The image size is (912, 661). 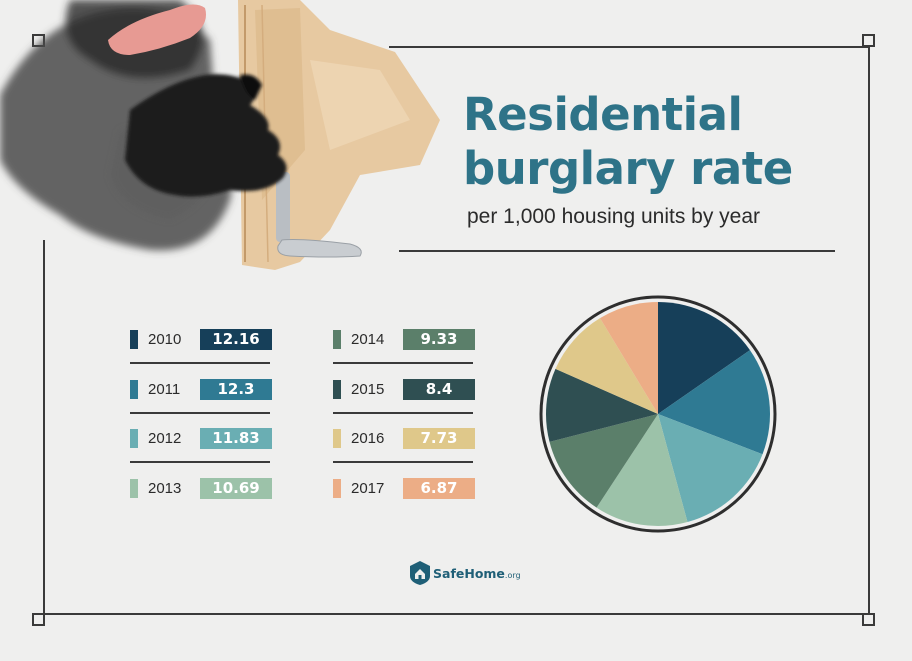 What do you see at coordinates (603, 114) in the screenshot?
I see `chart-title-line1: Residential` at bounding box center [603, 114].